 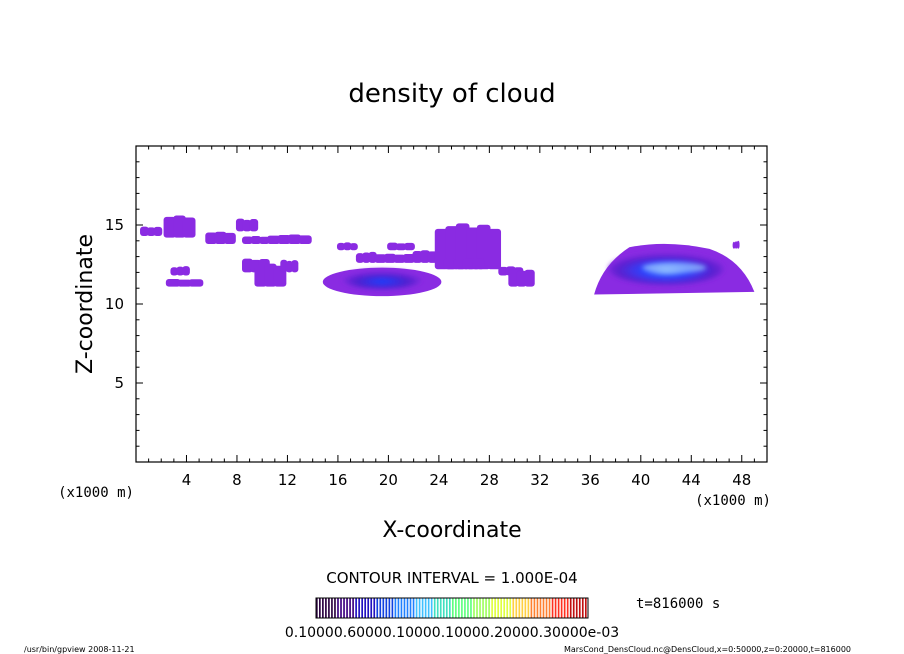 I want to click on x-tick-label: 48, so click(x=741, y=480).